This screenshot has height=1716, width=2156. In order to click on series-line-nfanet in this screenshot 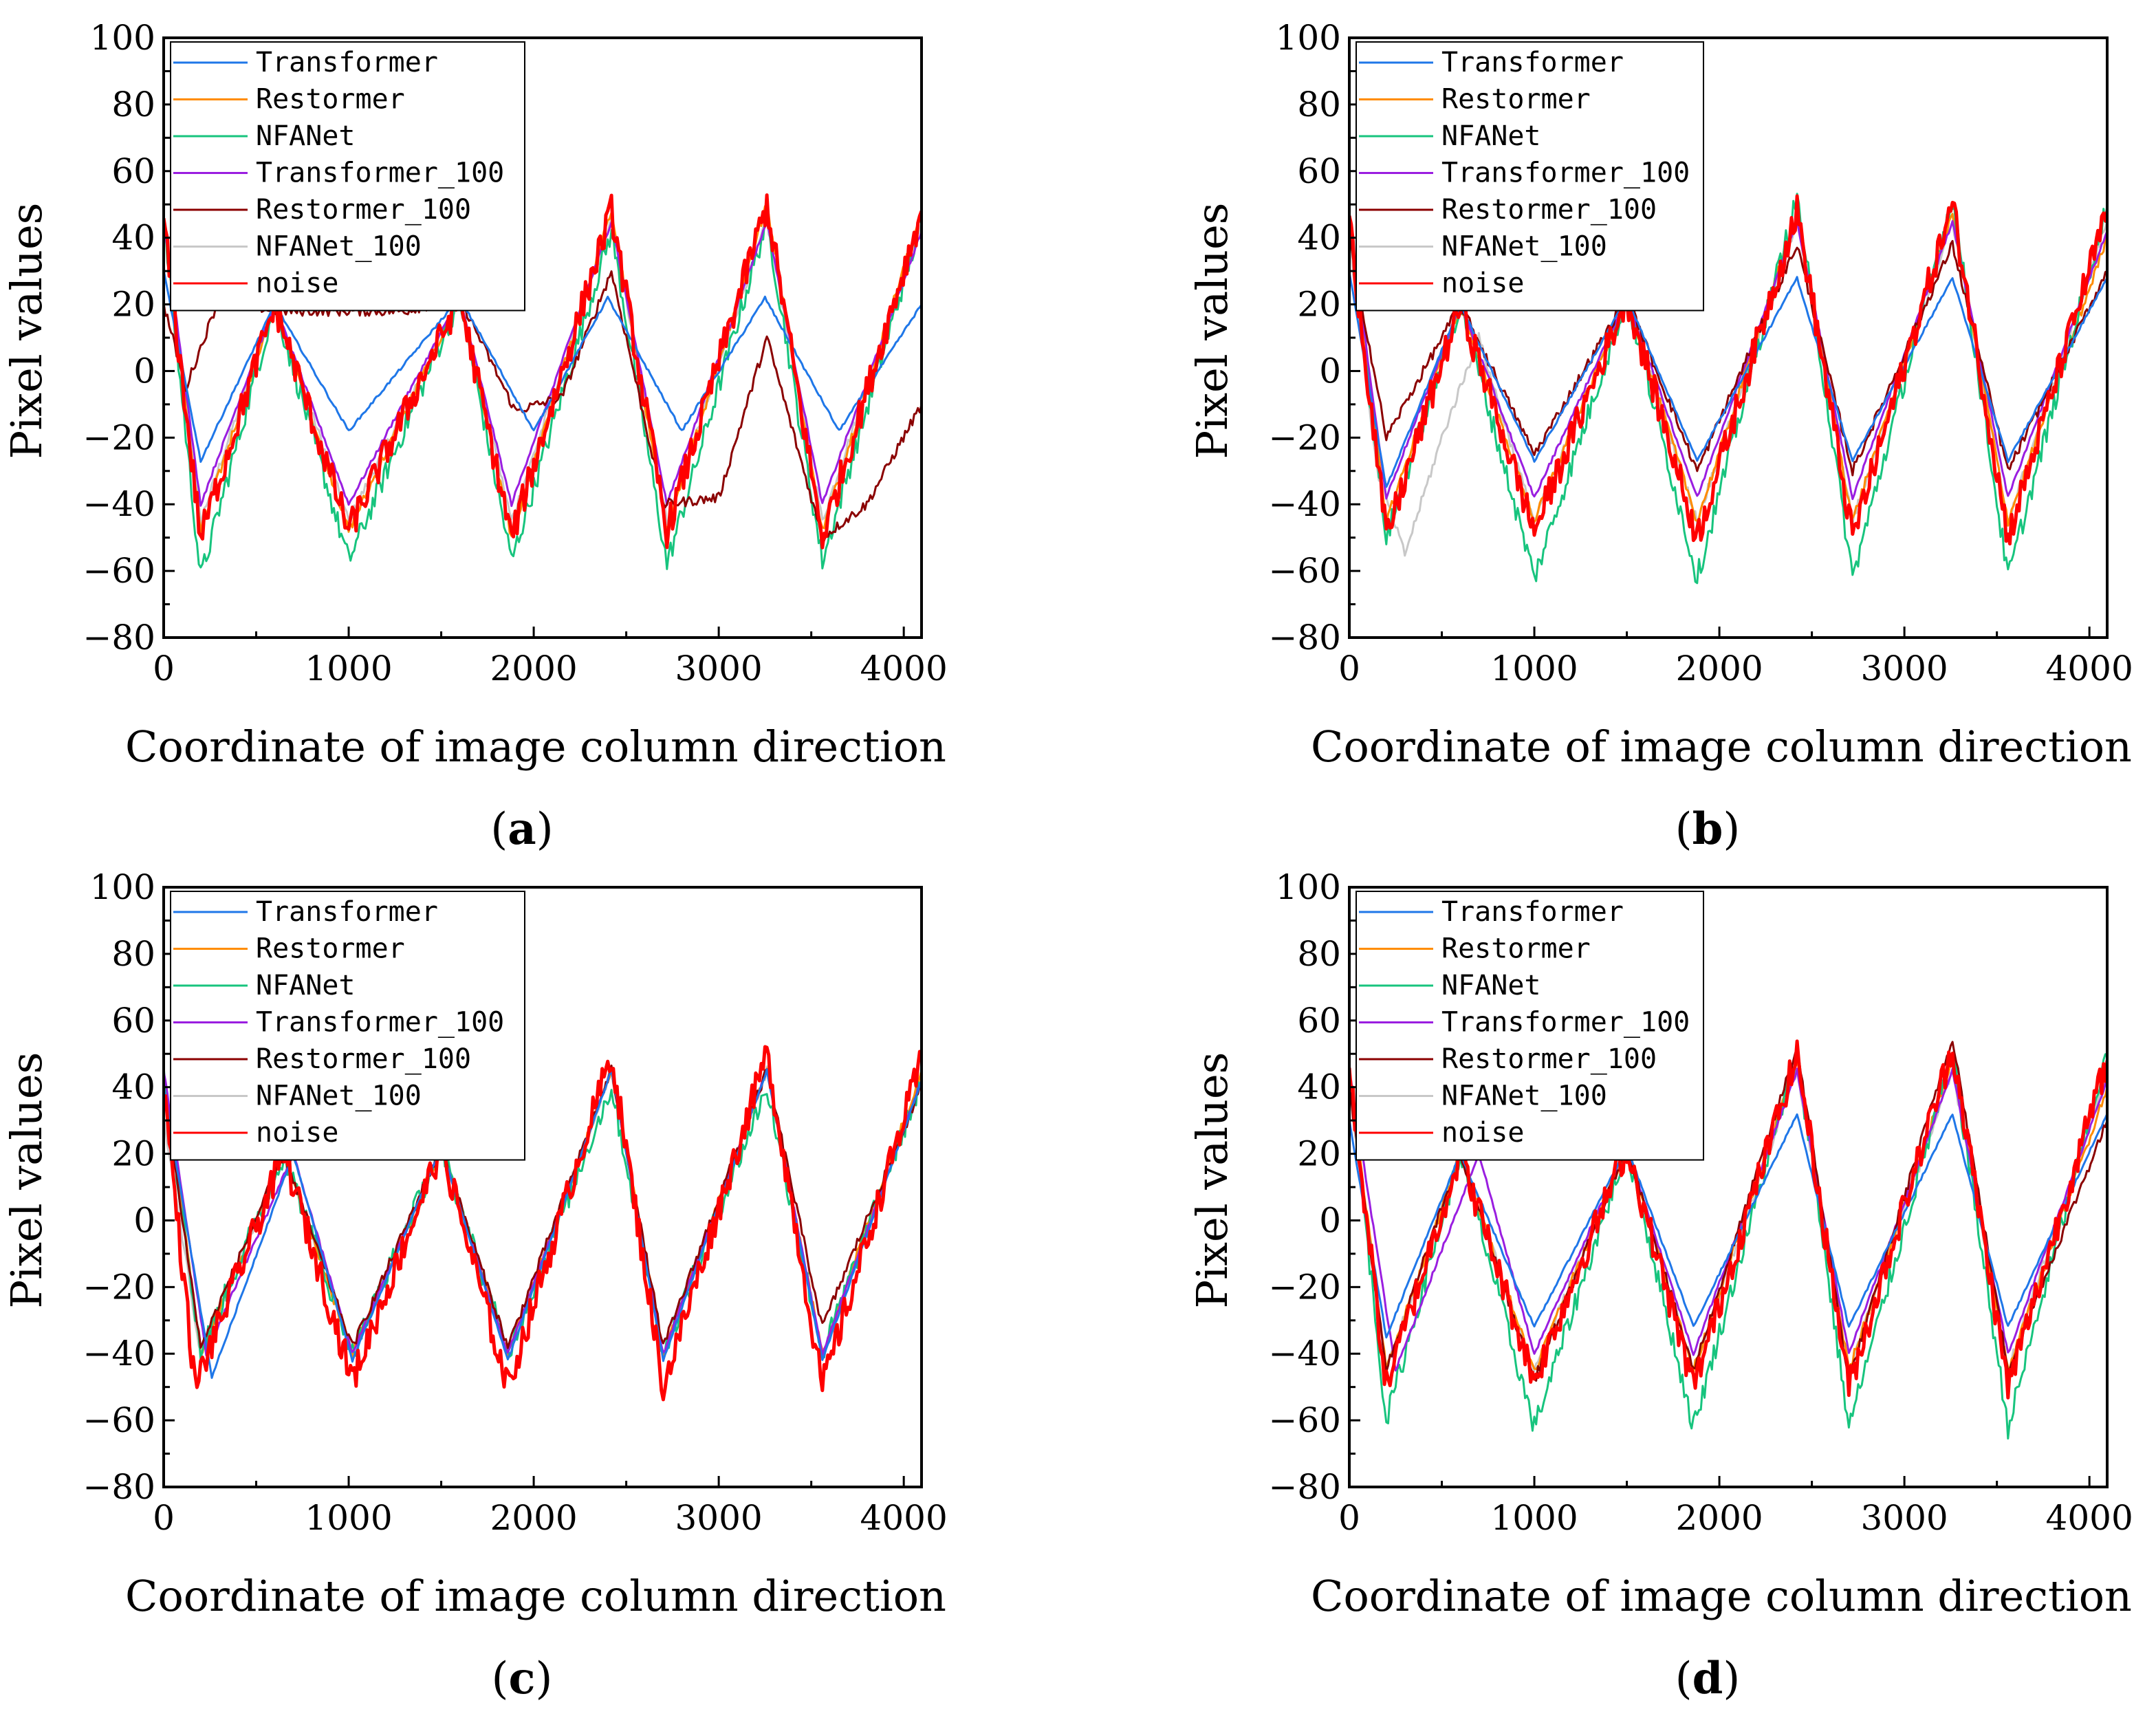, I will do `click(543, 390)`.